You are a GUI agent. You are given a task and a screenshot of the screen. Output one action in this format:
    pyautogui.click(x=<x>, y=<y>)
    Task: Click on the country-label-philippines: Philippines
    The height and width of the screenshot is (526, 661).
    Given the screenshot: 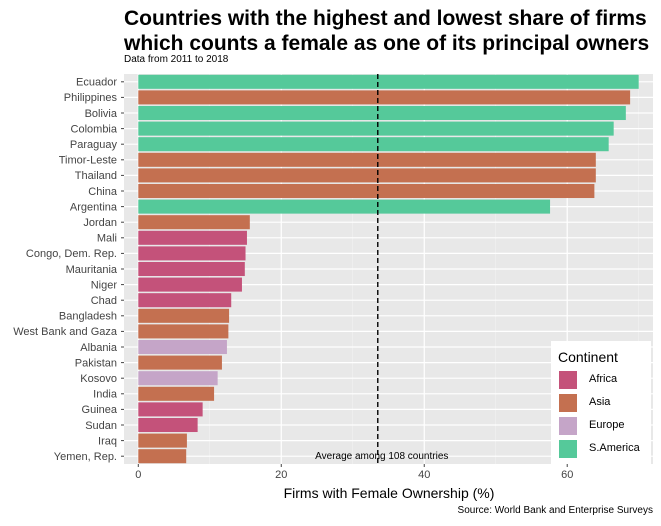 What is the action you would take?
    pyautogui.click(x=91, y=98)
    